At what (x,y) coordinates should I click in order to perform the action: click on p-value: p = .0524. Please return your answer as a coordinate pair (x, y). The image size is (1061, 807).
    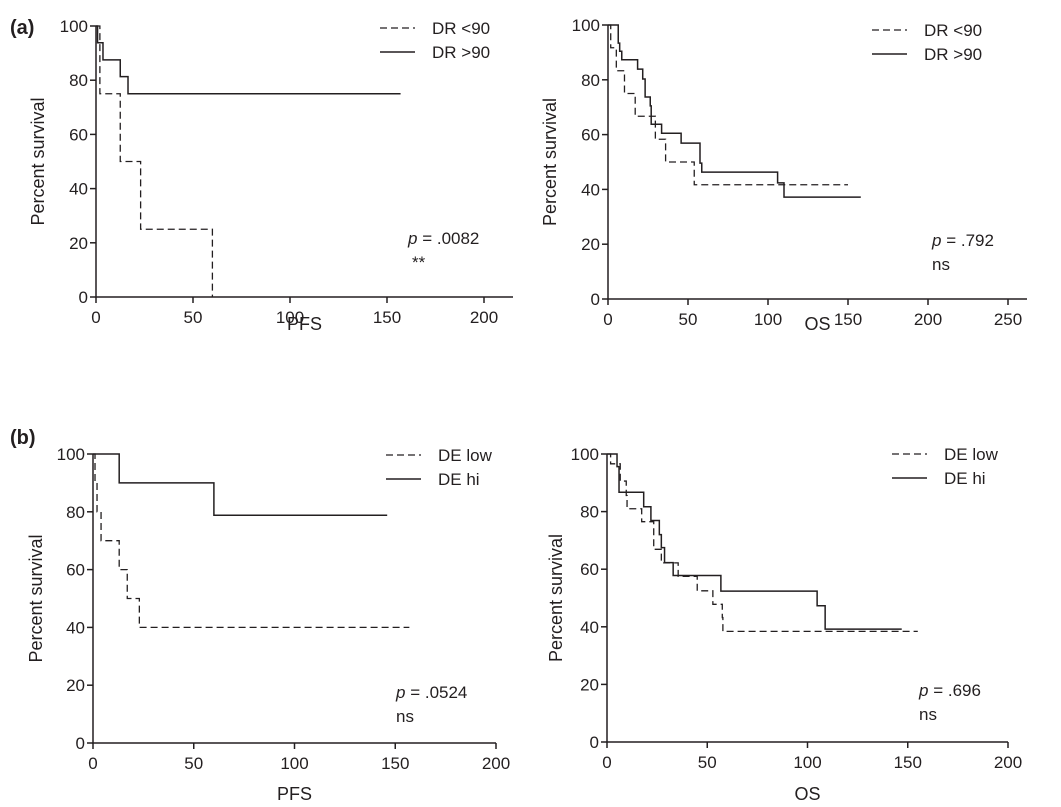
    Looking at the image, I should click on (431, 692).